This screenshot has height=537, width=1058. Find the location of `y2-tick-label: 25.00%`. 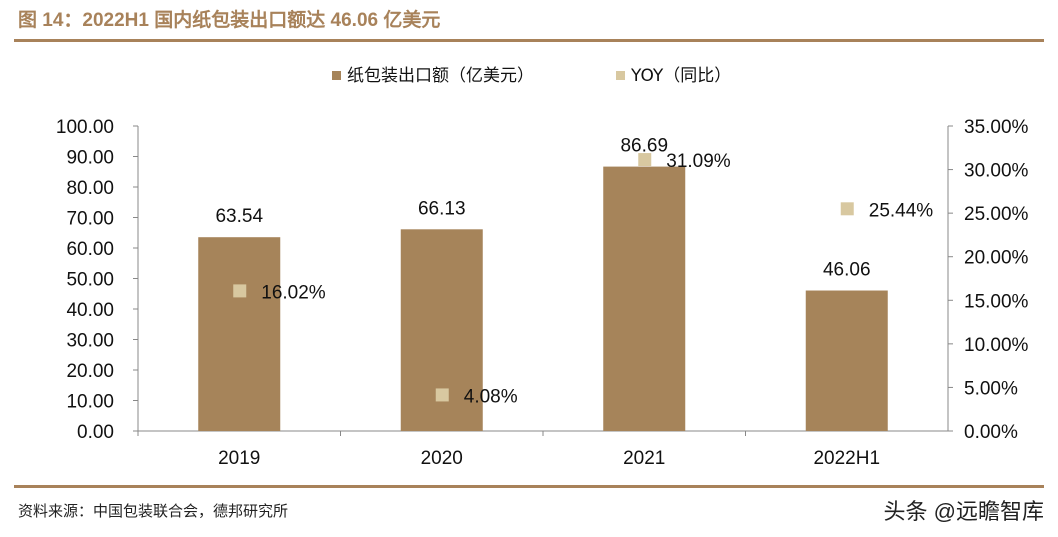

y2-tick-label: 25.00% is located at coordinates (996, 214).